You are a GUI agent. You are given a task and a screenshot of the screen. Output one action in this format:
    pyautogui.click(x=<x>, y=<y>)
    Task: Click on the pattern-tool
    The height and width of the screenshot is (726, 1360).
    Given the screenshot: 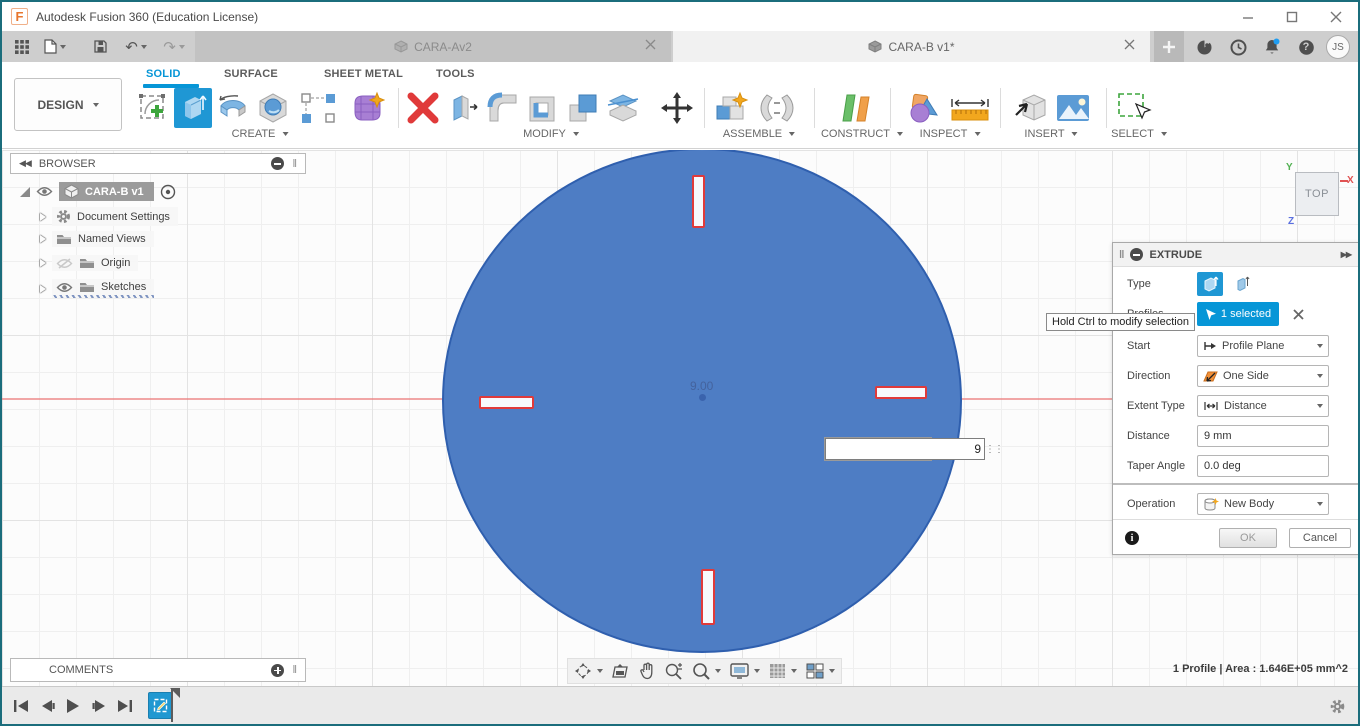 What is the action you would take?
    pyautogui.click(x=319, y=108)
    